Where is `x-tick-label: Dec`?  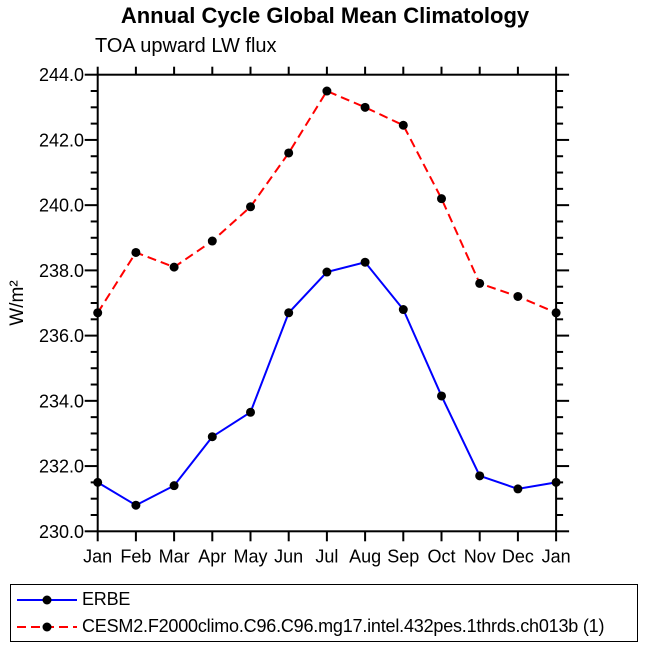
x-tick-label: Dec is located at coordinates (518, 556).